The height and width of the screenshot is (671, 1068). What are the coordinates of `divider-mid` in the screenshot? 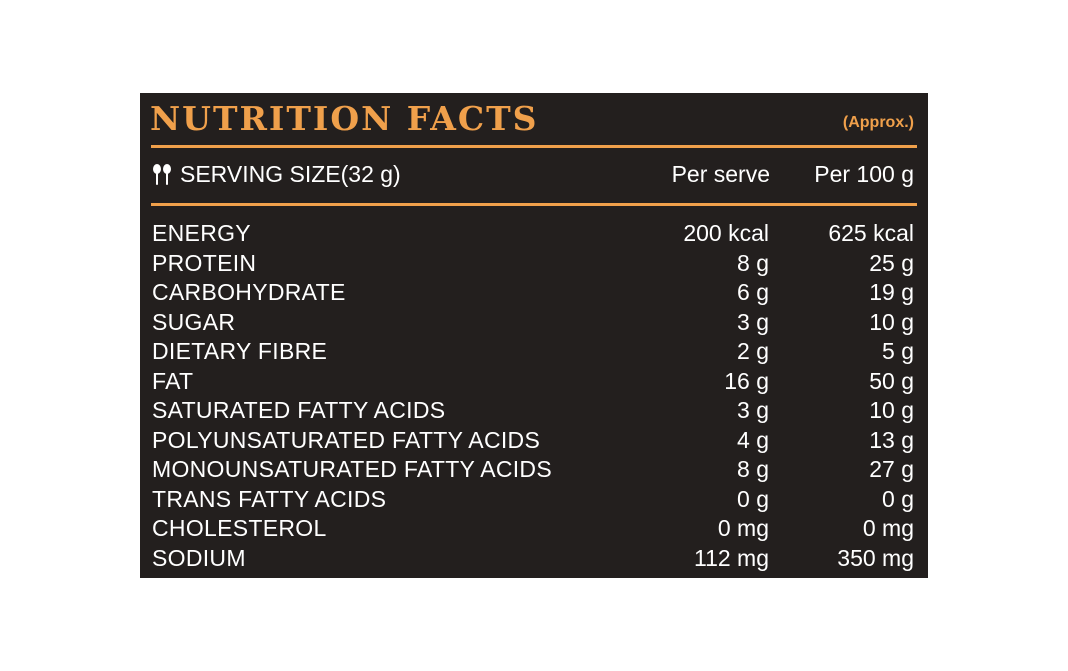 It's located at (534, 204).